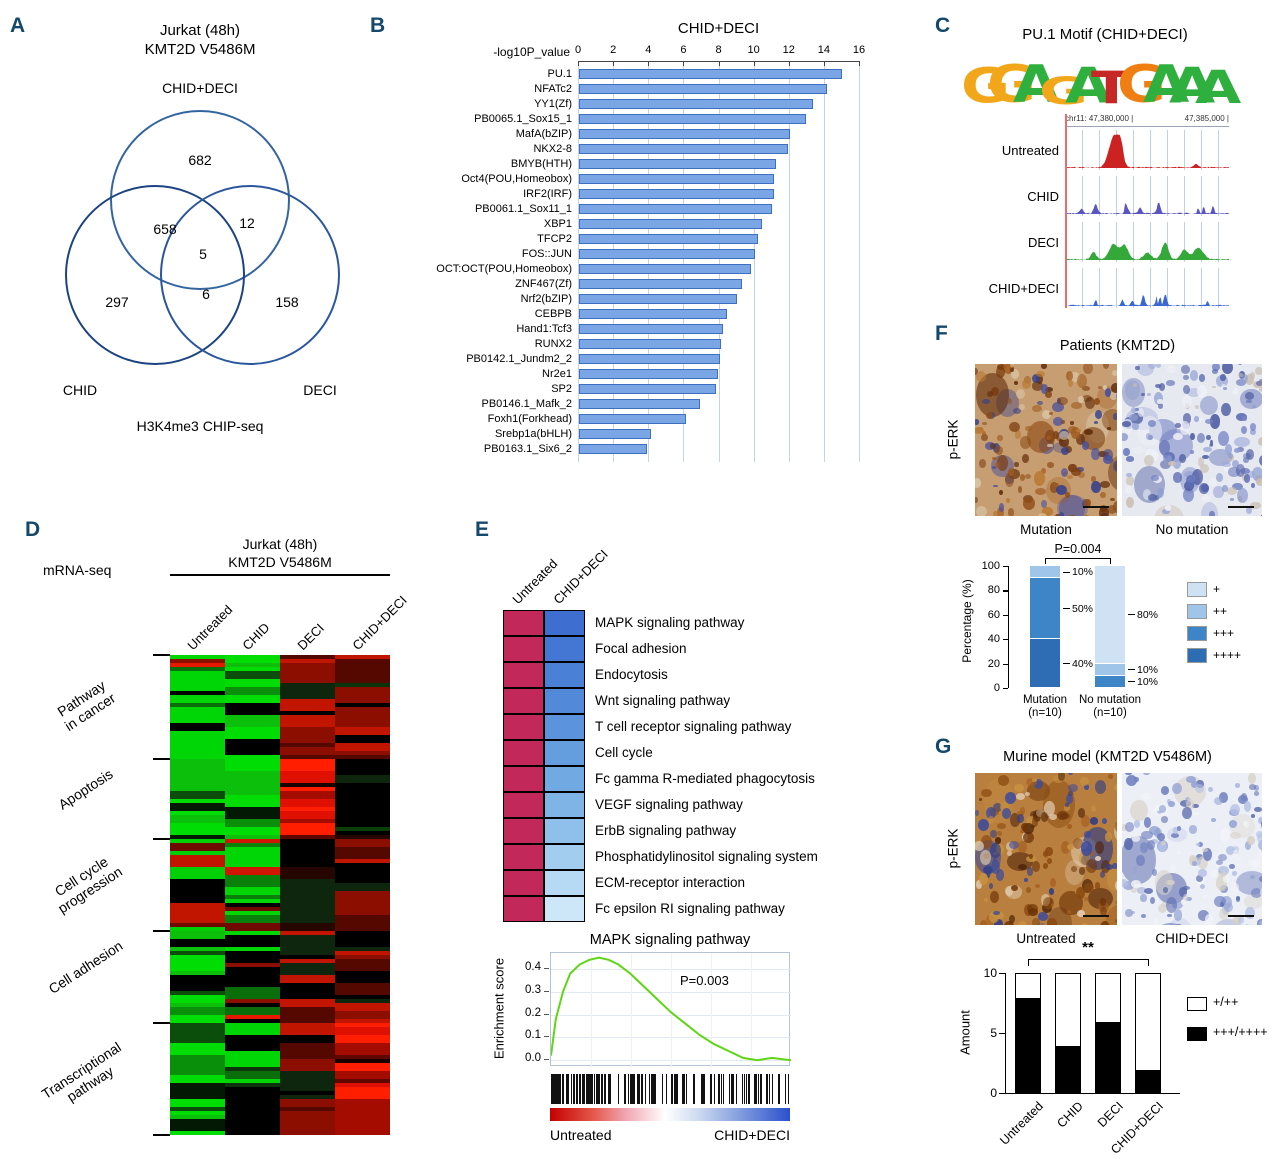  Describe the element at coordinates (1224, 633) in the screenshot. I see `legend-label: +++` at that location.